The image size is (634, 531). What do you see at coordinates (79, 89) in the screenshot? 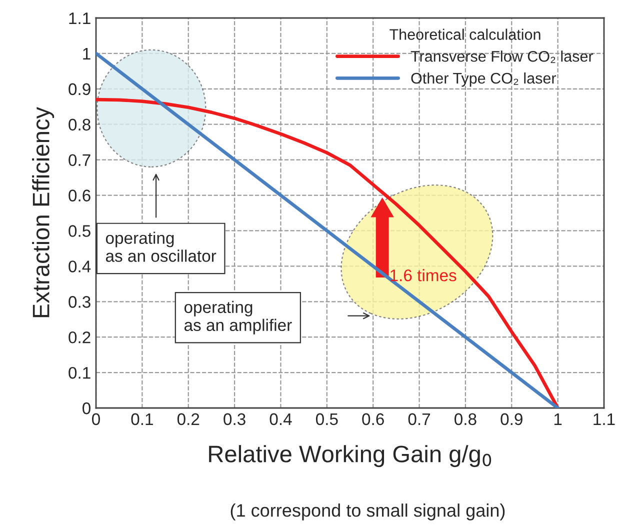
I see `y-tick-label: 0.9` at bounding box center [79, 89].